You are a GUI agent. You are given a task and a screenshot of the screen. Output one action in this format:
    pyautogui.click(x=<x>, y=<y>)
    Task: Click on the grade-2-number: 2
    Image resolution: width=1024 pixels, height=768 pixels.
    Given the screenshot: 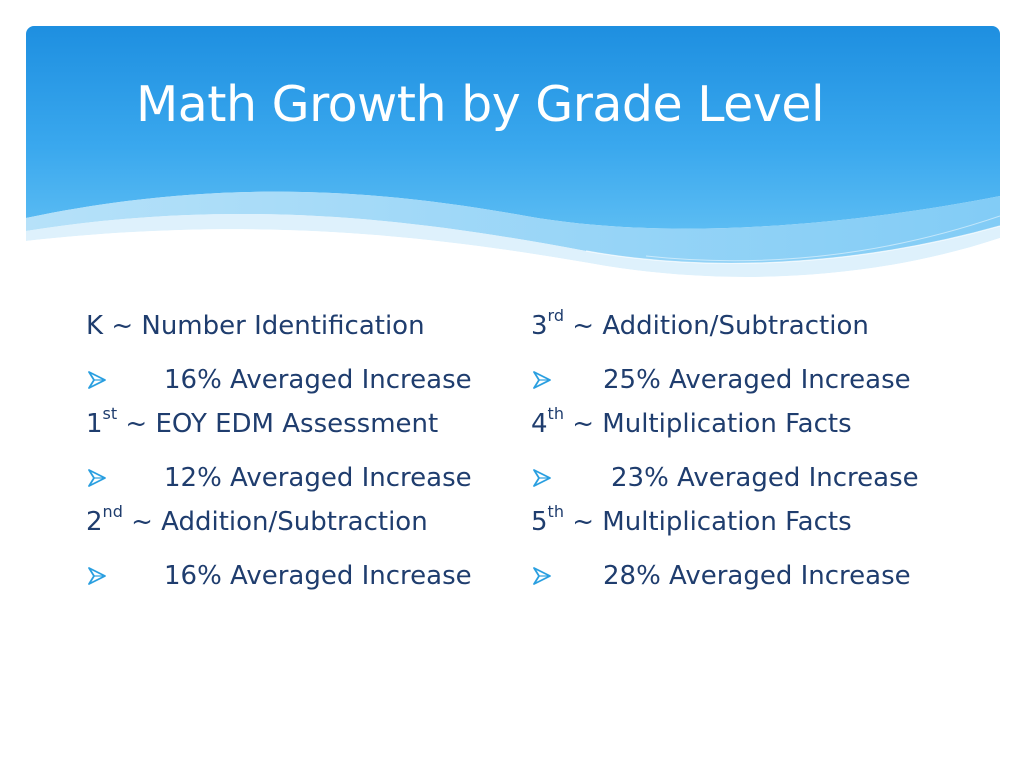 What is the action you would take?
    pyautogui.click(x=94, y=522)
    